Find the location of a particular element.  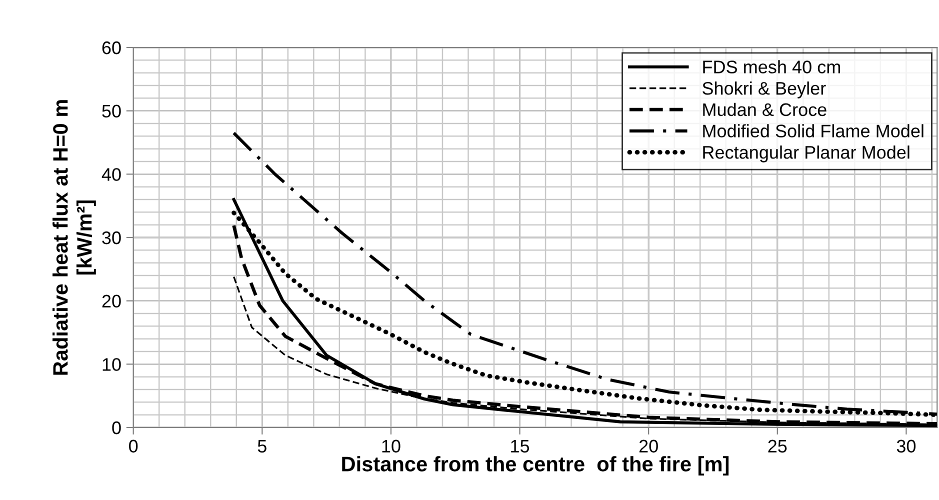

y-tick-label: 0 is located at coordinates (116, 427).